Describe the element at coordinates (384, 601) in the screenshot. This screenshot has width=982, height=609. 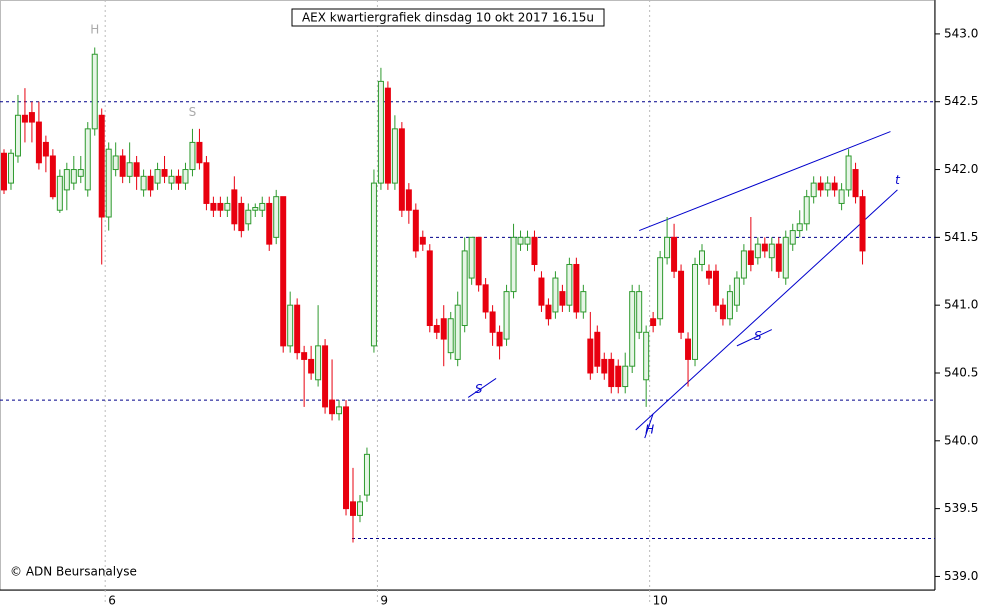
I see `x-tick-label: 9` at that location.